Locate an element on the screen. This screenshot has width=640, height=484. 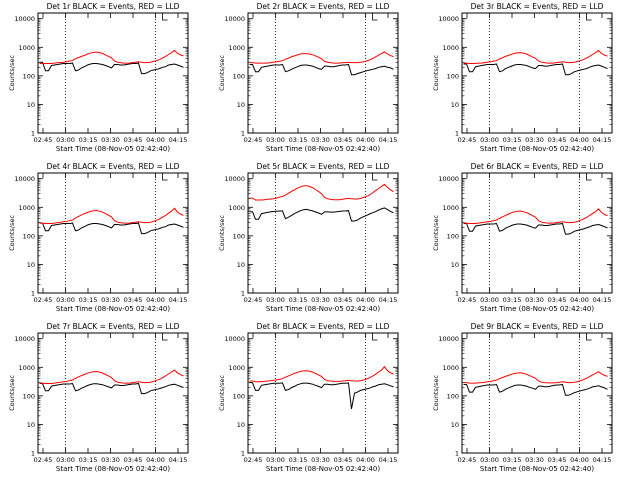
panel-title: Det 7r BLACK = Events, RED = LLD is located at coordinates (113, 326).